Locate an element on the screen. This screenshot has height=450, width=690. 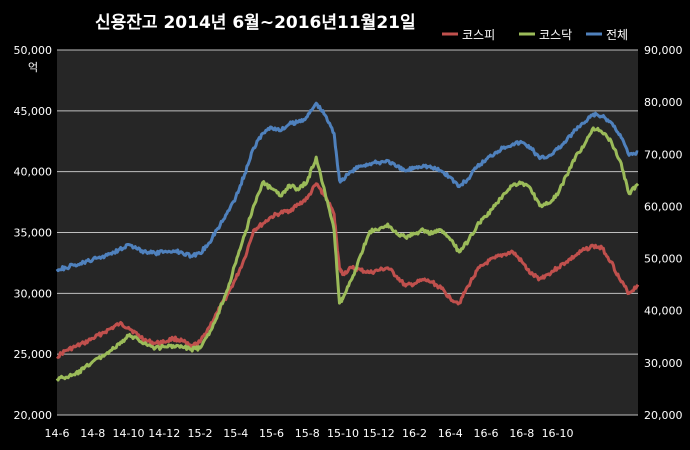
left-tick-label: 50,000 is located at coordinates (33, 50).